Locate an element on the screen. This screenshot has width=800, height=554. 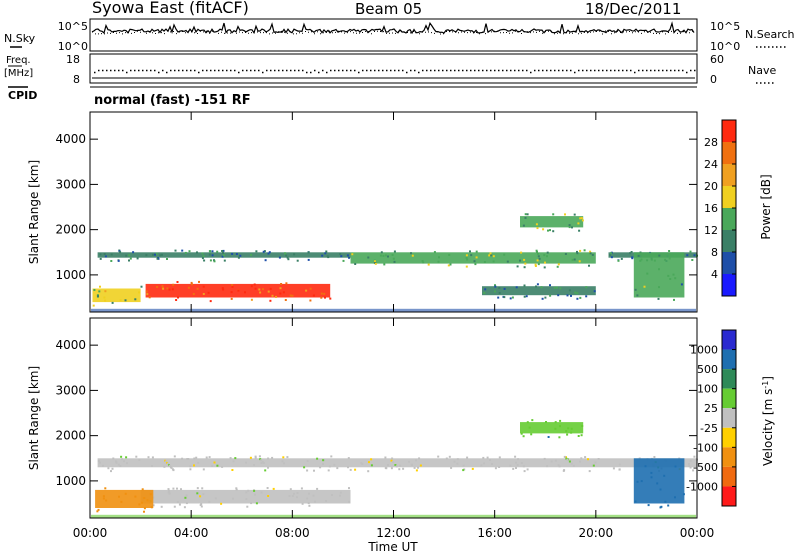
power-colorbar-swatch is located at coordinates (729, 153).